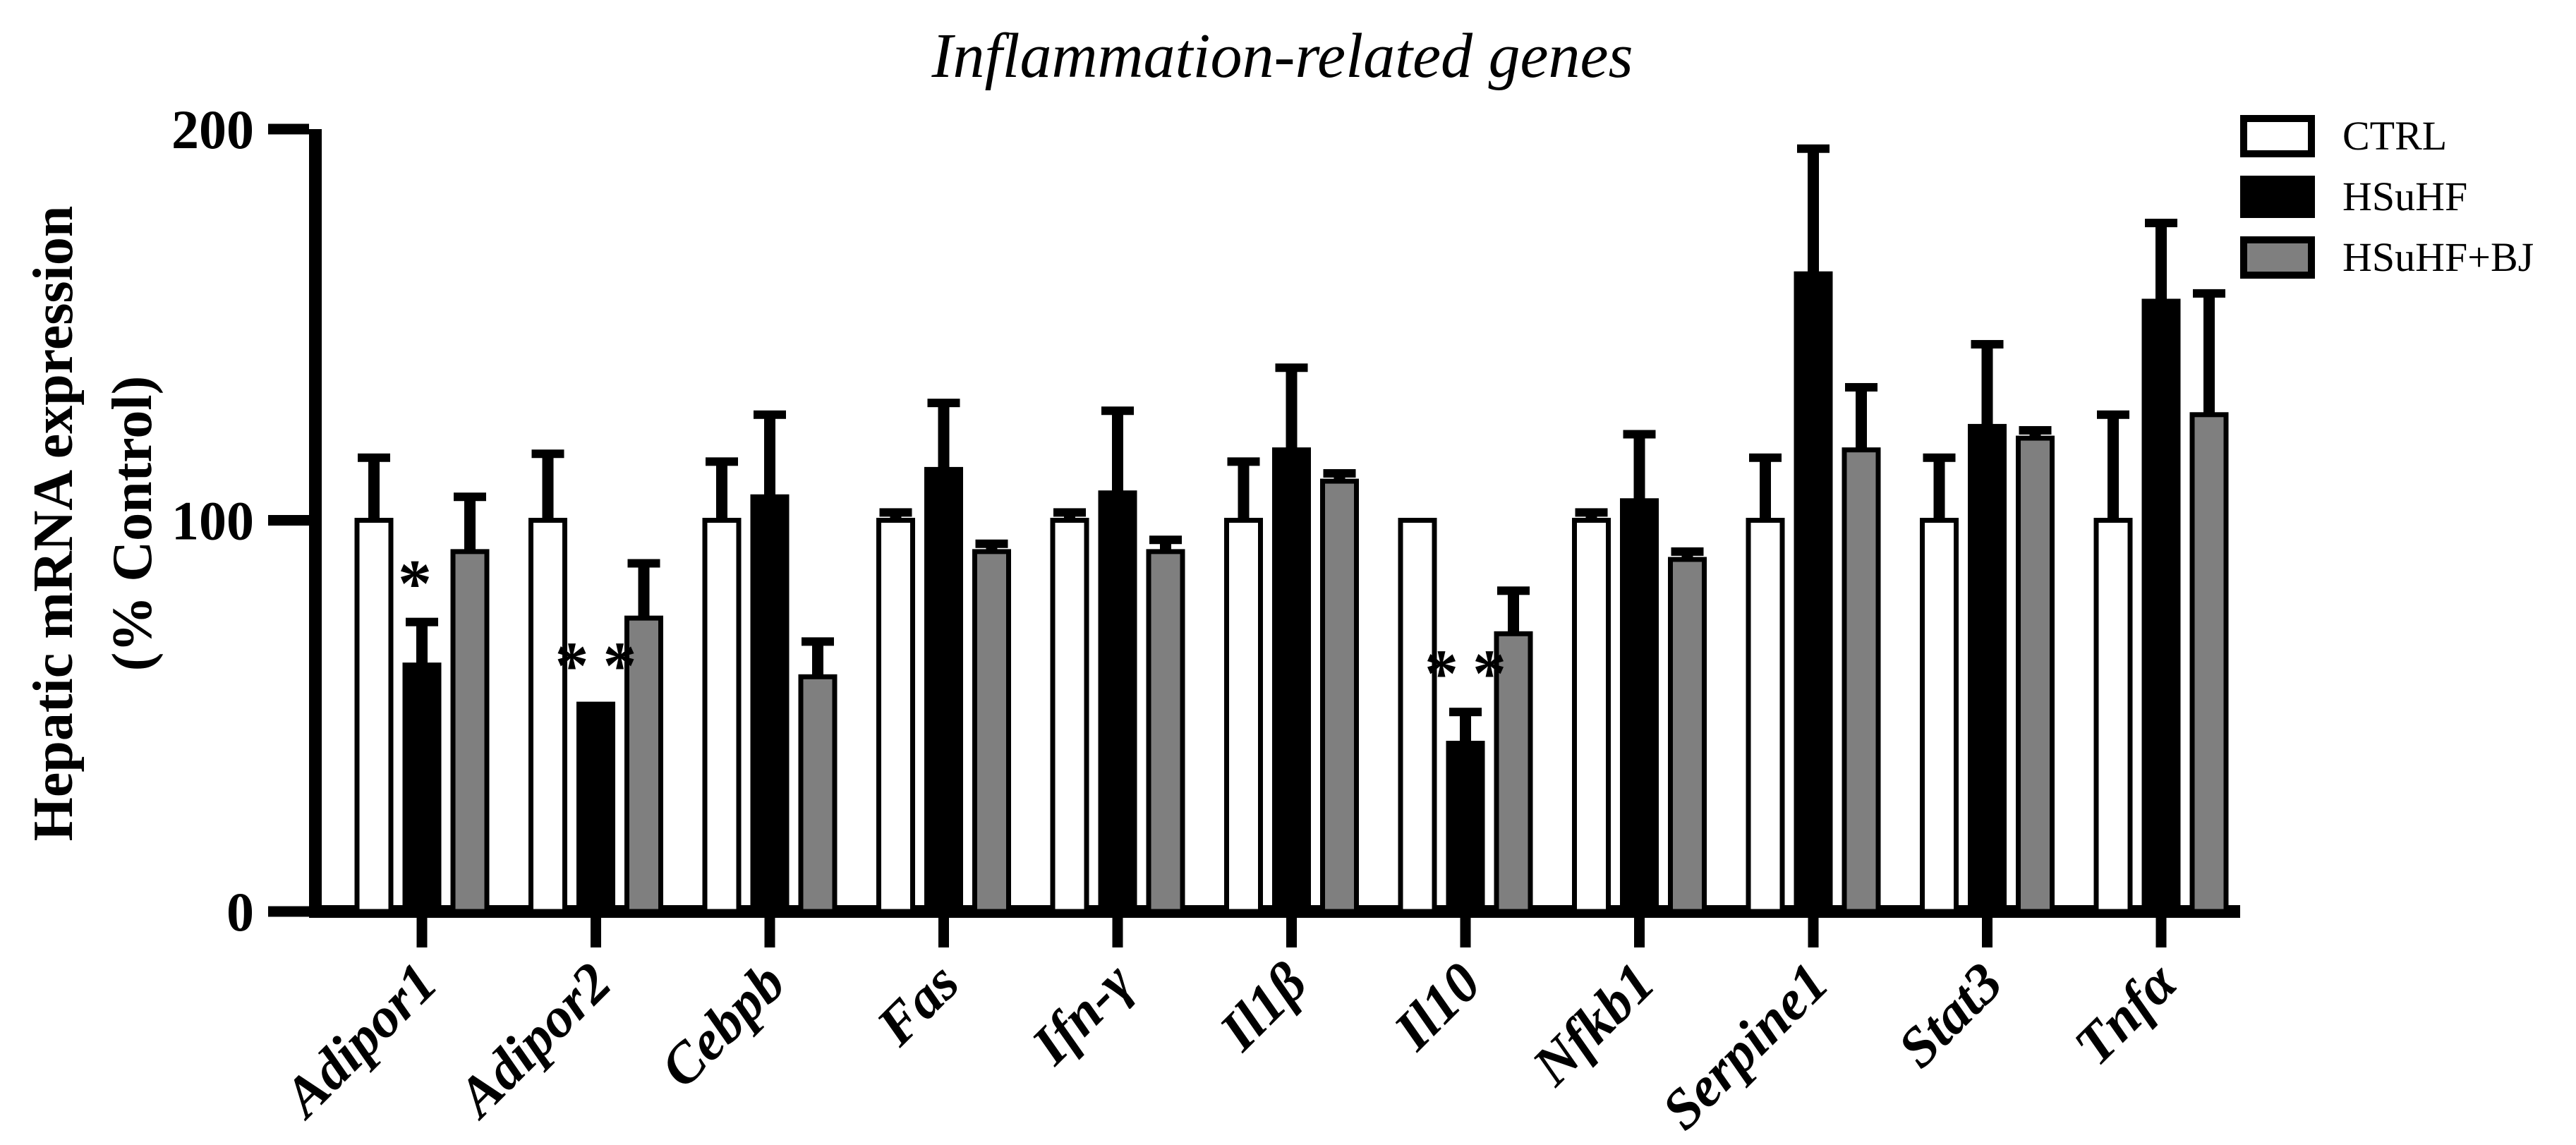  Describe the element at coordinates (240, 912) in the screenshot. I see `y-tick-label: 0` at that location.